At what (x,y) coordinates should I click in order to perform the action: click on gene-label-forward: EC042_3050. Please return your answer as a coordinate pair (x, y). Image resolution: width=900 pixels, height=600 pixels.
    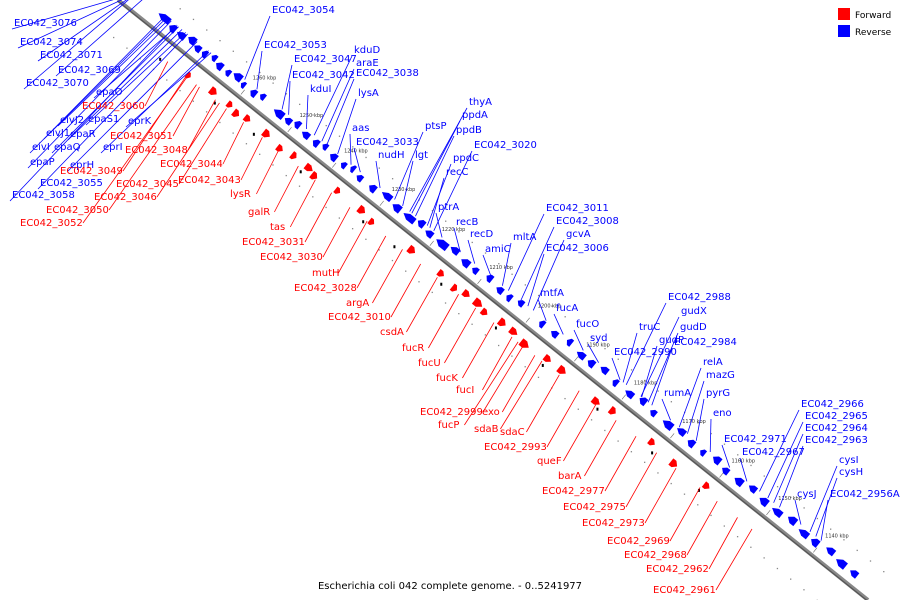
    Looking at the image, I should click on (77, 210).